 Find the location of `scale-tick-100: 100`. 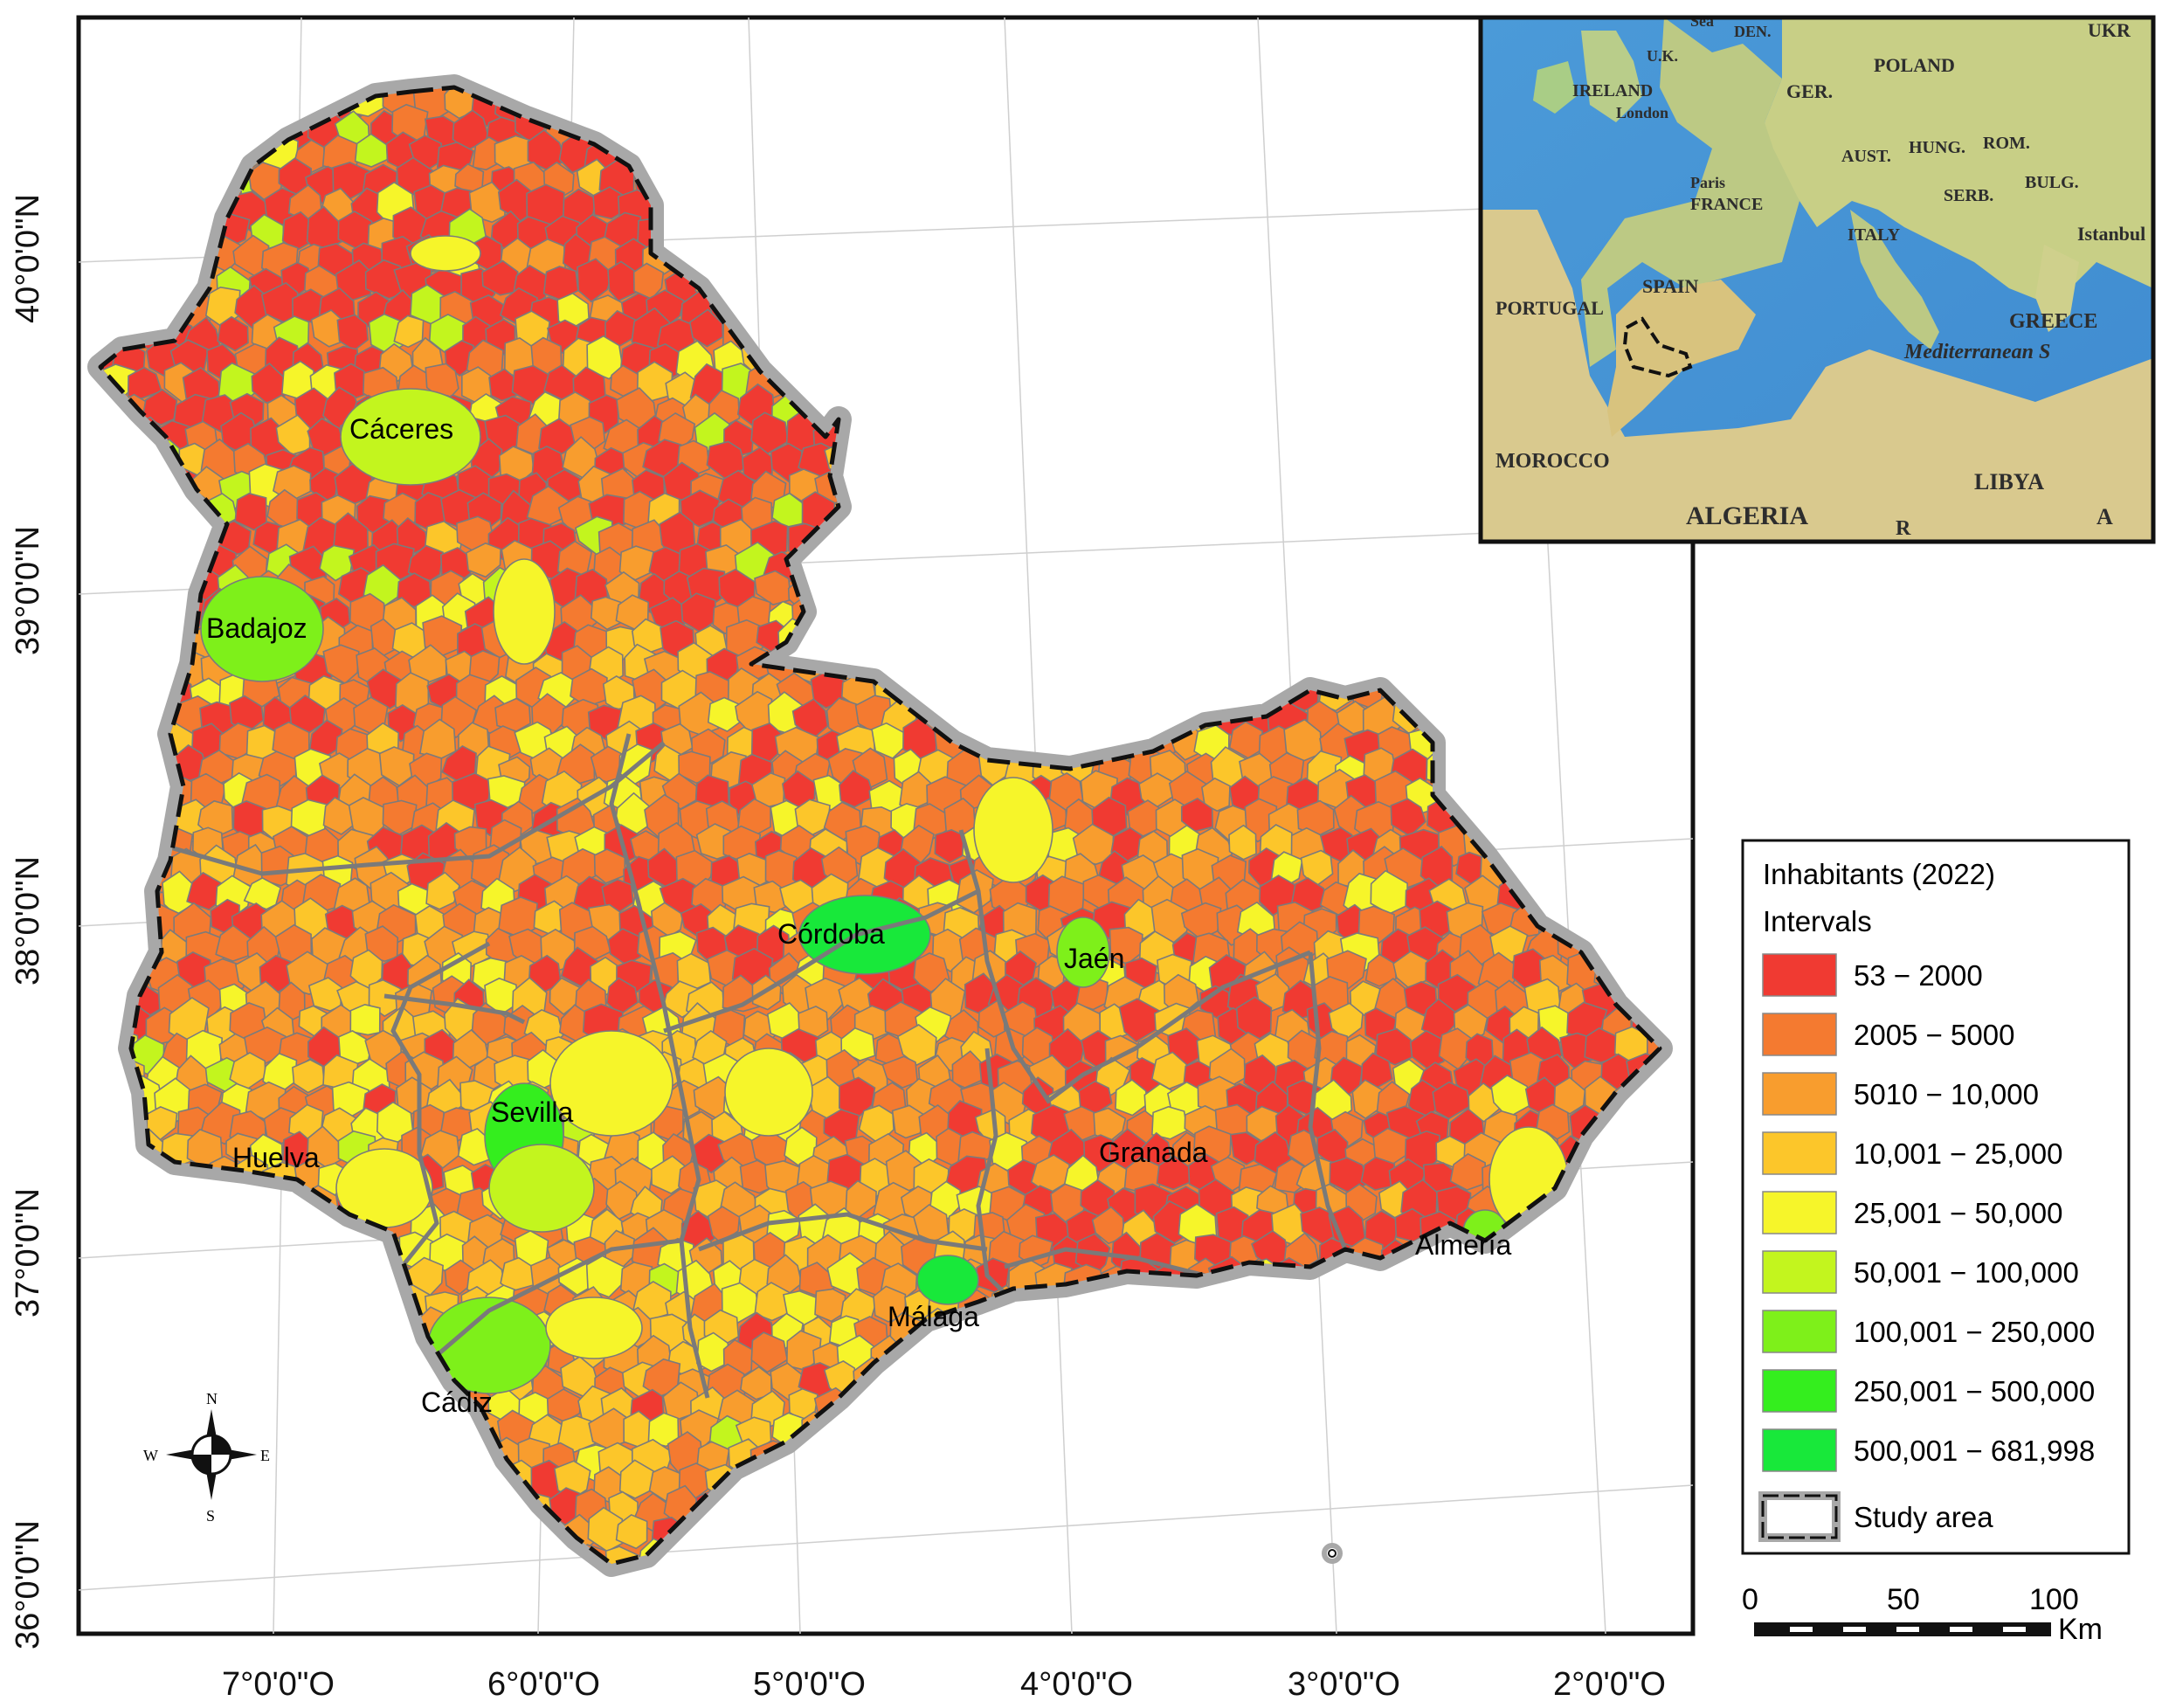

scale-tick-100: 100 is located at coordinates (2054, 1600).